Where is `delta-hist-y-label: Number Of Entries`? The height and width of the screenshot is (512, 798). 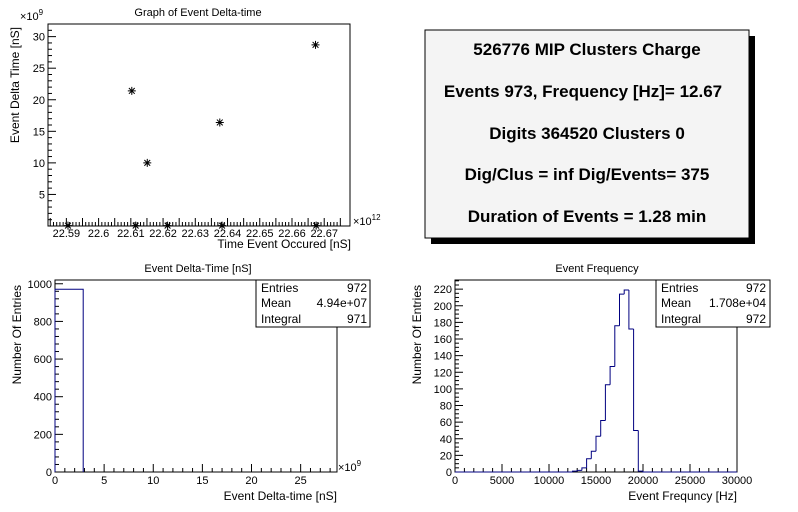
delta-hist-y-label: Number Of Entries is located at coordinates (17, 334).